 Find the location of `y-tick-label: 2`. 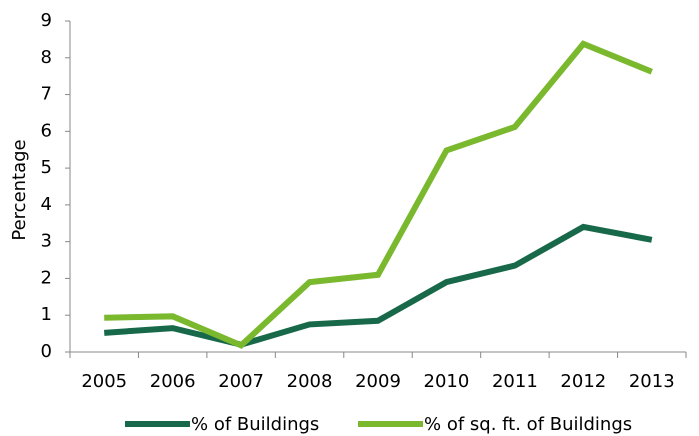

y-tick-label: 2 is located at coordinates (46, 277).